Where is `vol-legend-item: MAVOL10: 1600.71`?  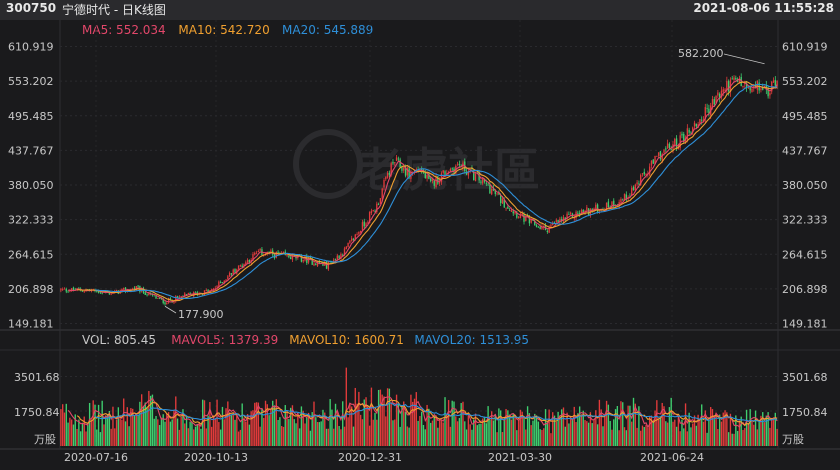
vol-legend-item: MAVOL10: 1600.71 is located at coordinates (346, 340).